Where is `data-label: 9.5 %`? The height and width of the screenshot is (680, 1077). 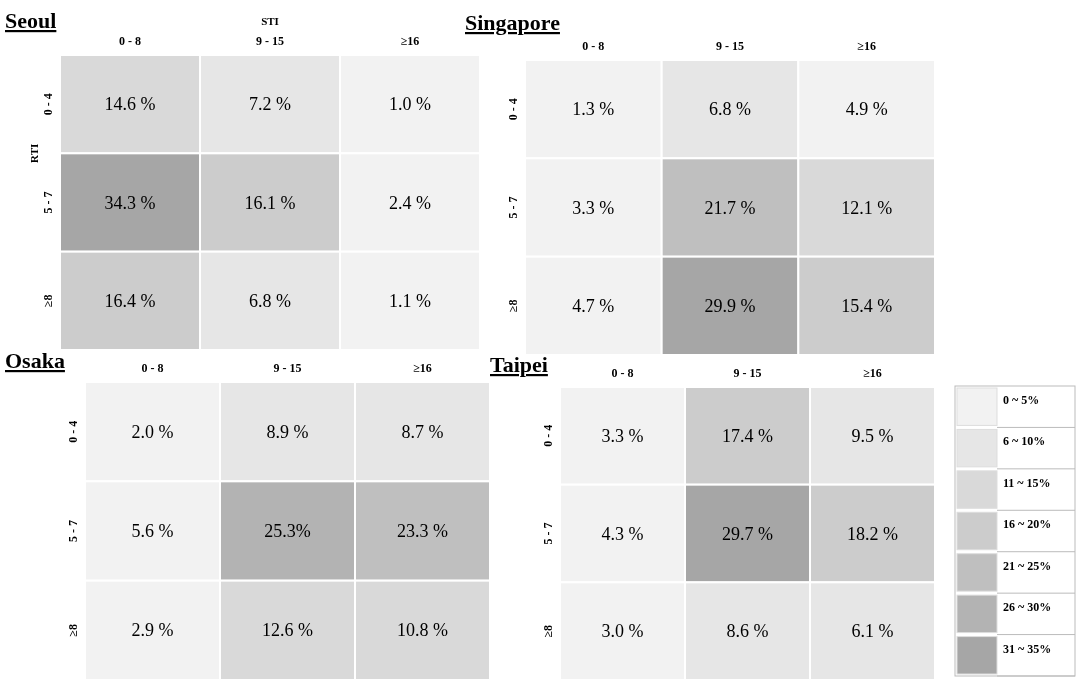
data-label: 9.5 % is located at coordinates (872, 435).